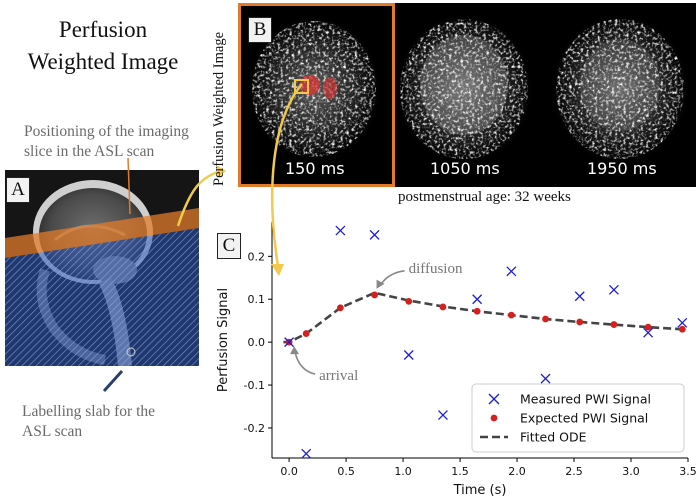  Describe the element at coordinates (89, 151) in the screenshot. I see `slice-note-line-2: slice in the ASL scan` at that location.